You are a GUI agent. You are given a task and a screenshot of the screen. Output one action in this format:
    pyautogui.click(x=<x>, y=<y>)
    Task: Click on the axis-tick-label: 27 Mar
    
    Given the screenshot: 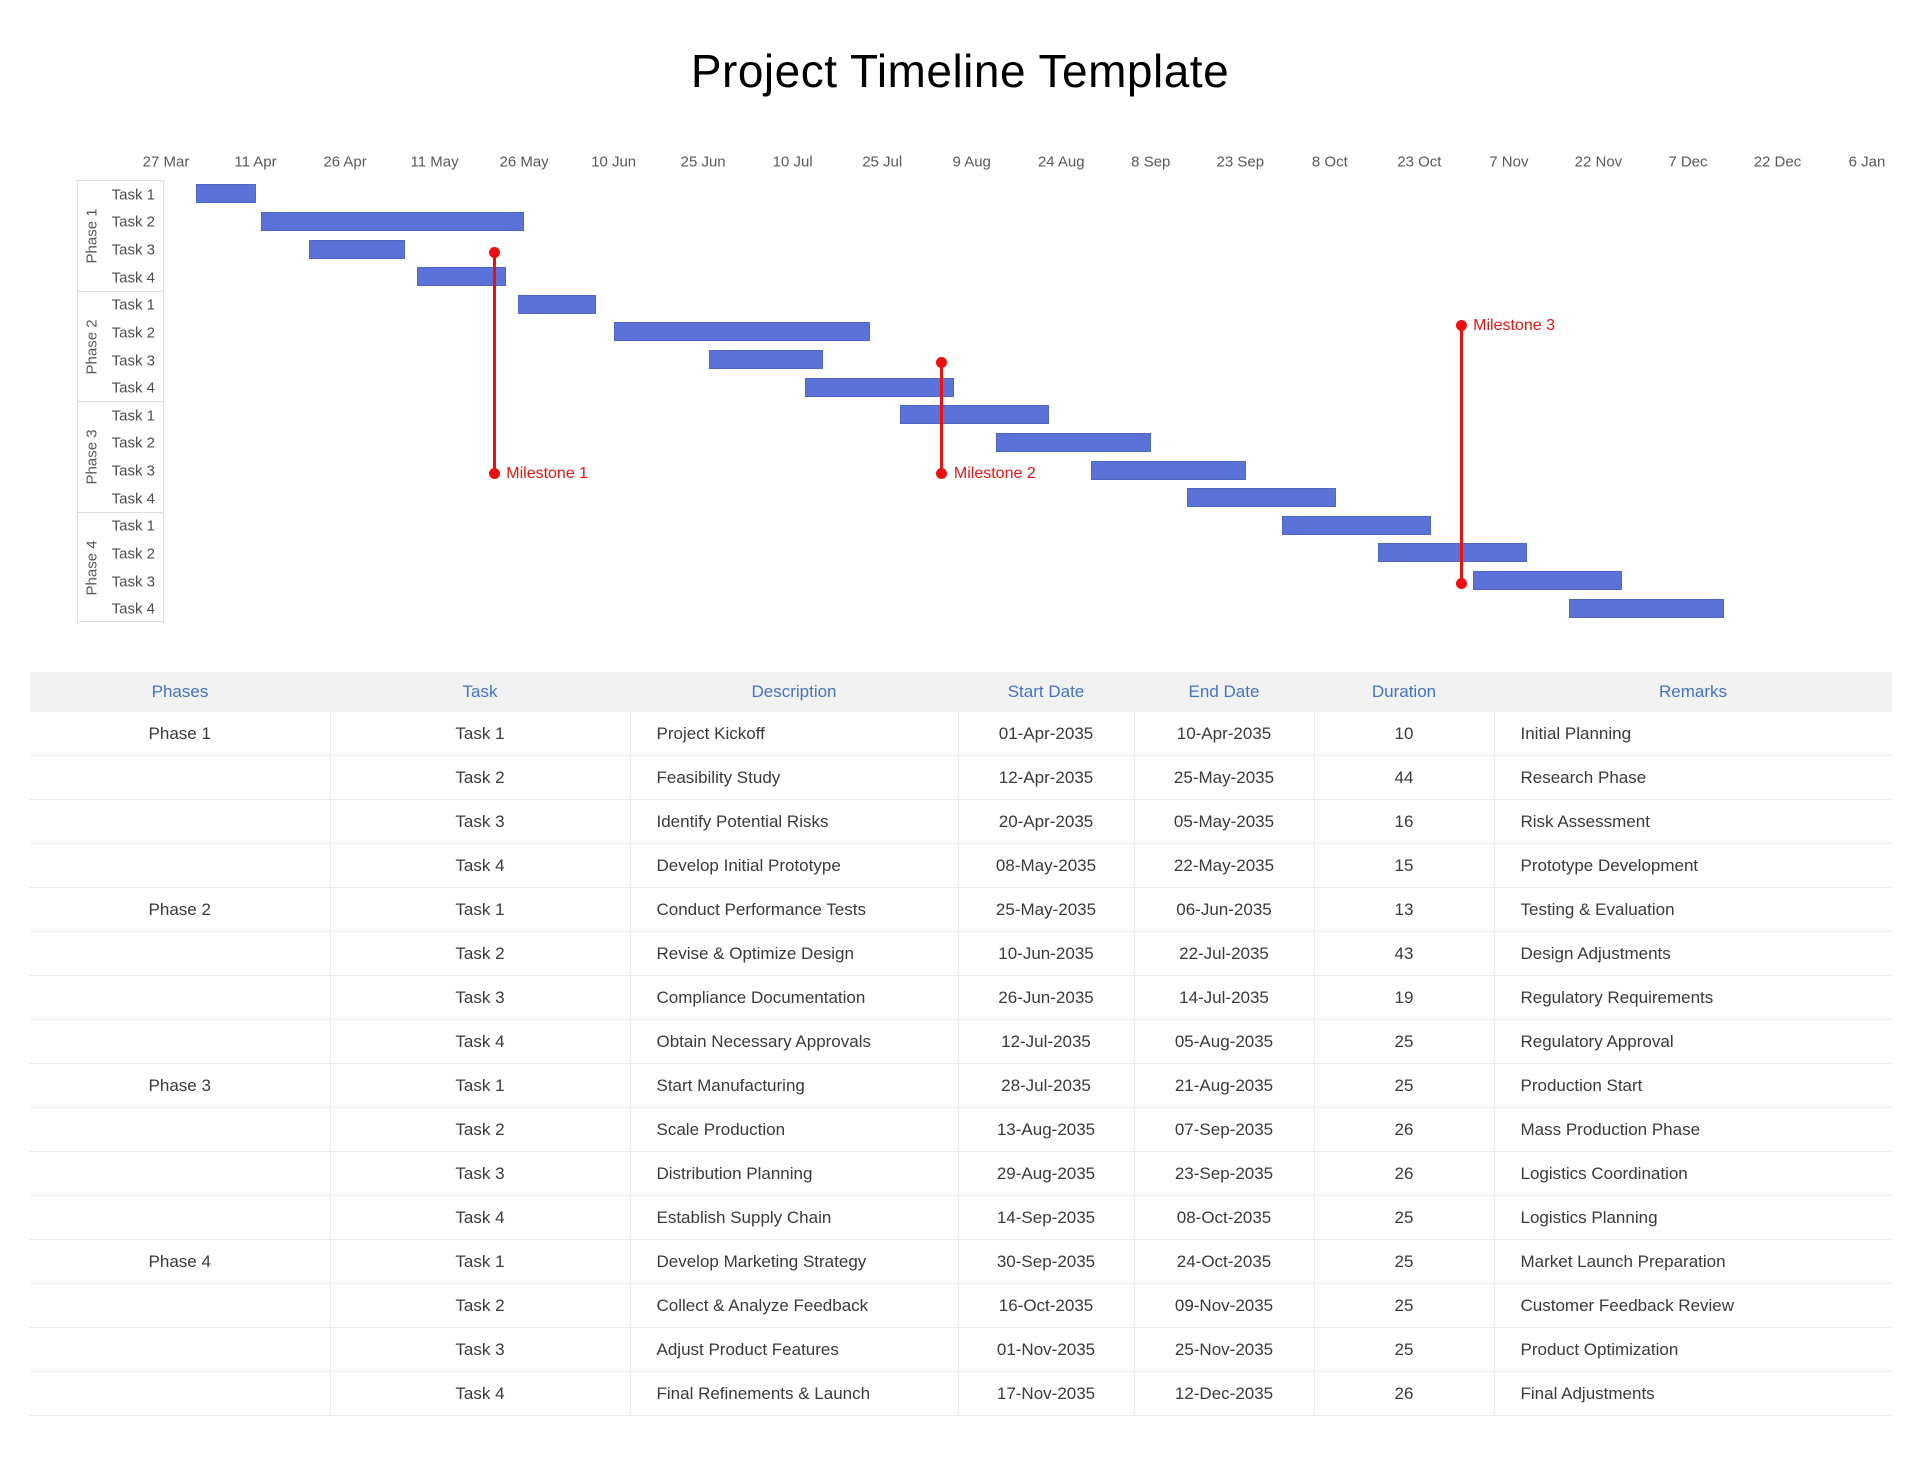 What is the action you would take?
    pyautogui.click(x=166, y=162)
    